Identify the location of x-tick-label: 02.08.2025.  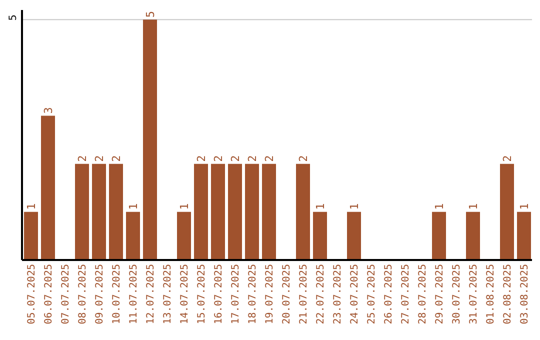
(508, 294).